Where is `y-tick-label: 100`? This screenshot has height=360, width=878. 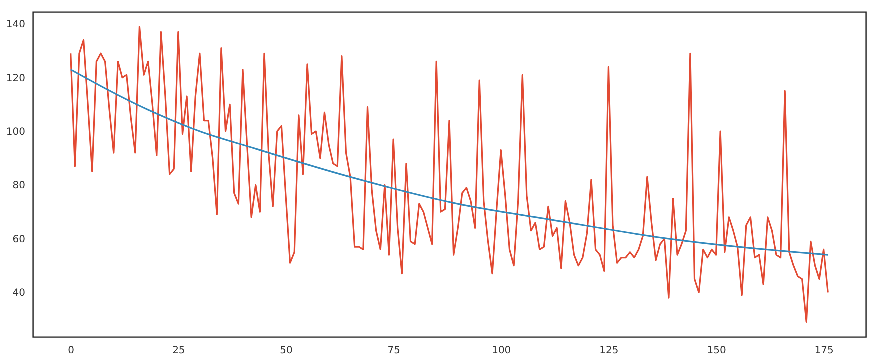
y-tick-label: 100 is located at coordinates (16, 132).